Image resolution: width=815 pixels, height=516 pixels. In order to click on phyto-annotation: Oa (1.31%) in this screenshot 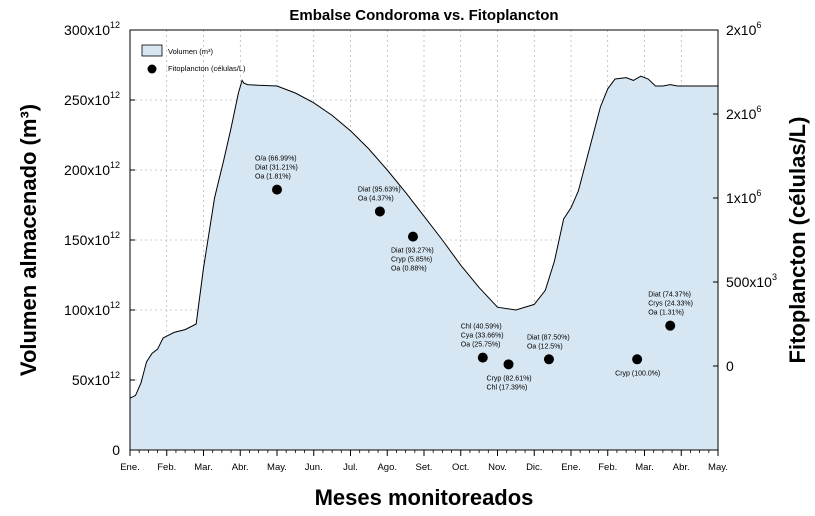, I will do `click(666, 313)`.